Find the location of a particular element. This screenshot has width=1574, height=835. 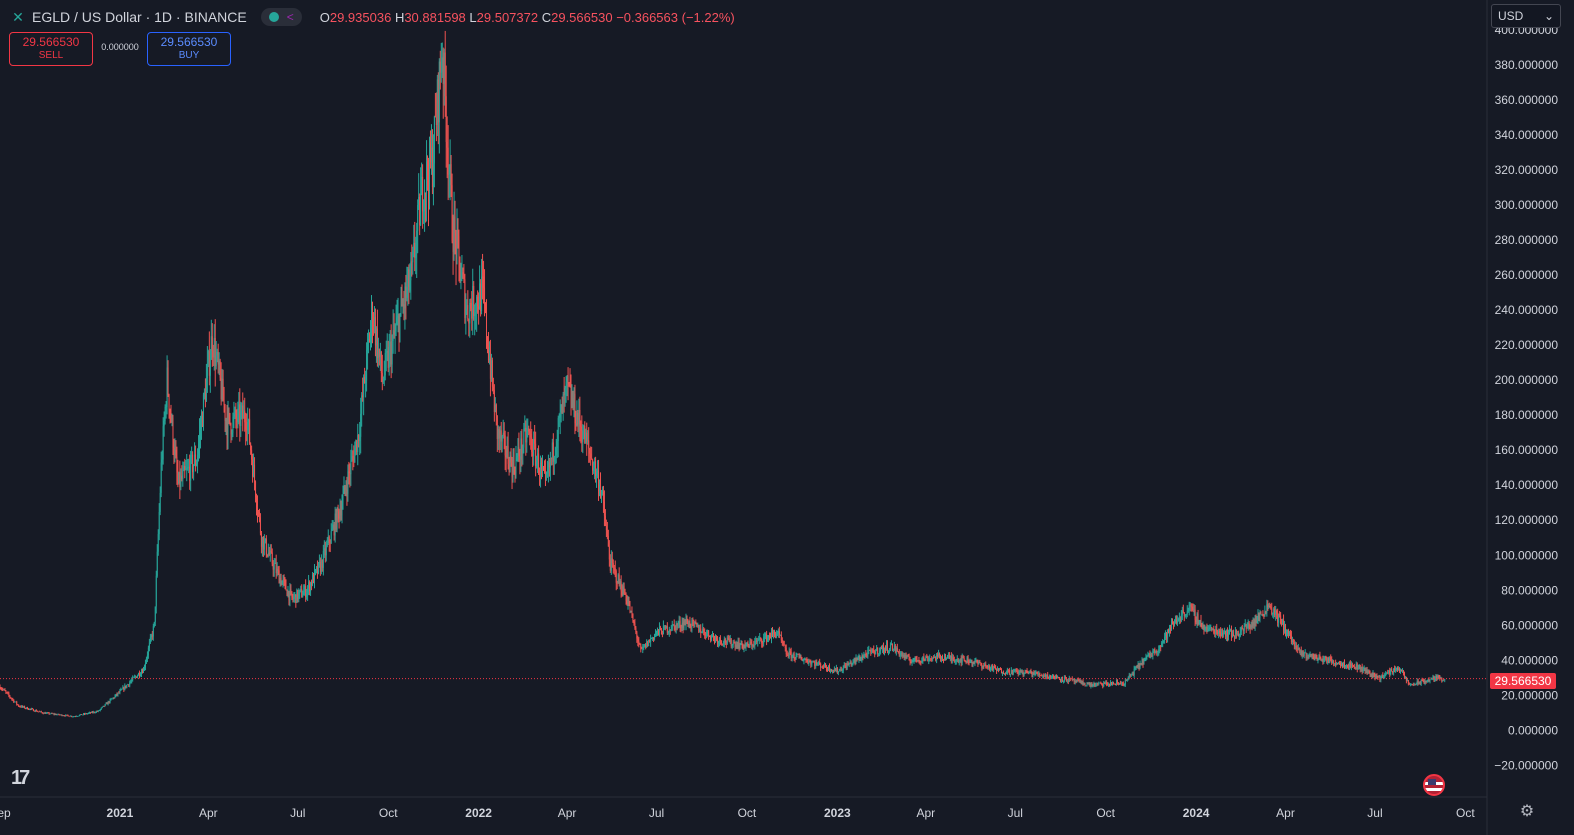

us-flag-icon is located at coordinates (1434, 785).